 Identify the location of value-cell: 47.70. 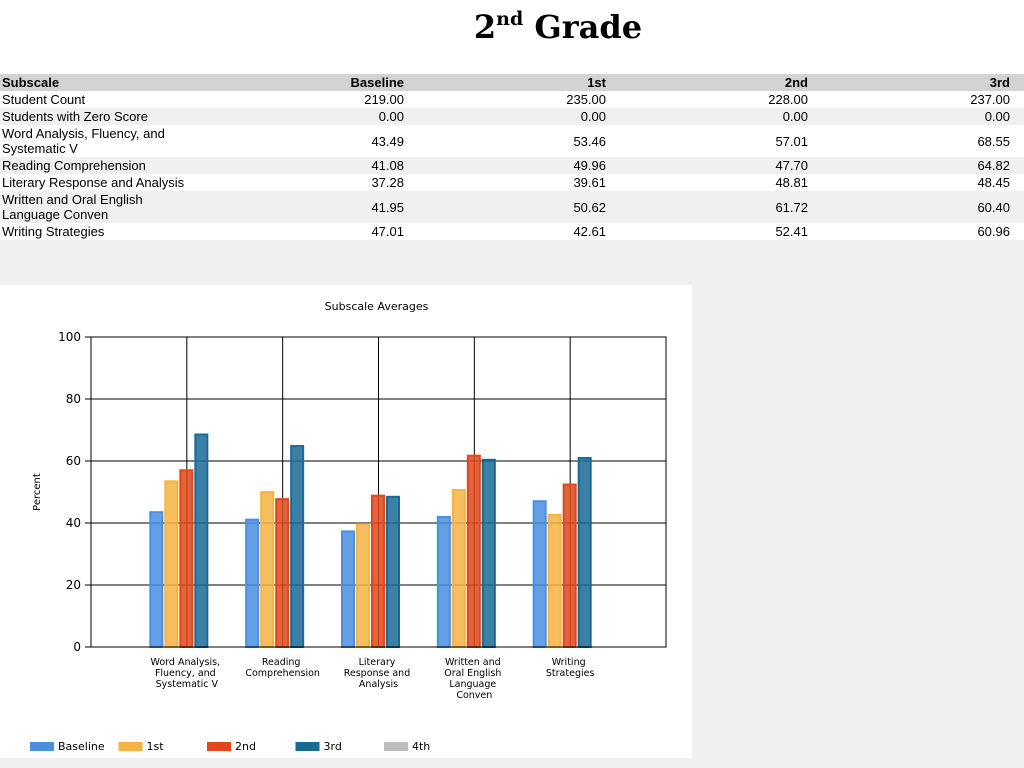
(707, 165).